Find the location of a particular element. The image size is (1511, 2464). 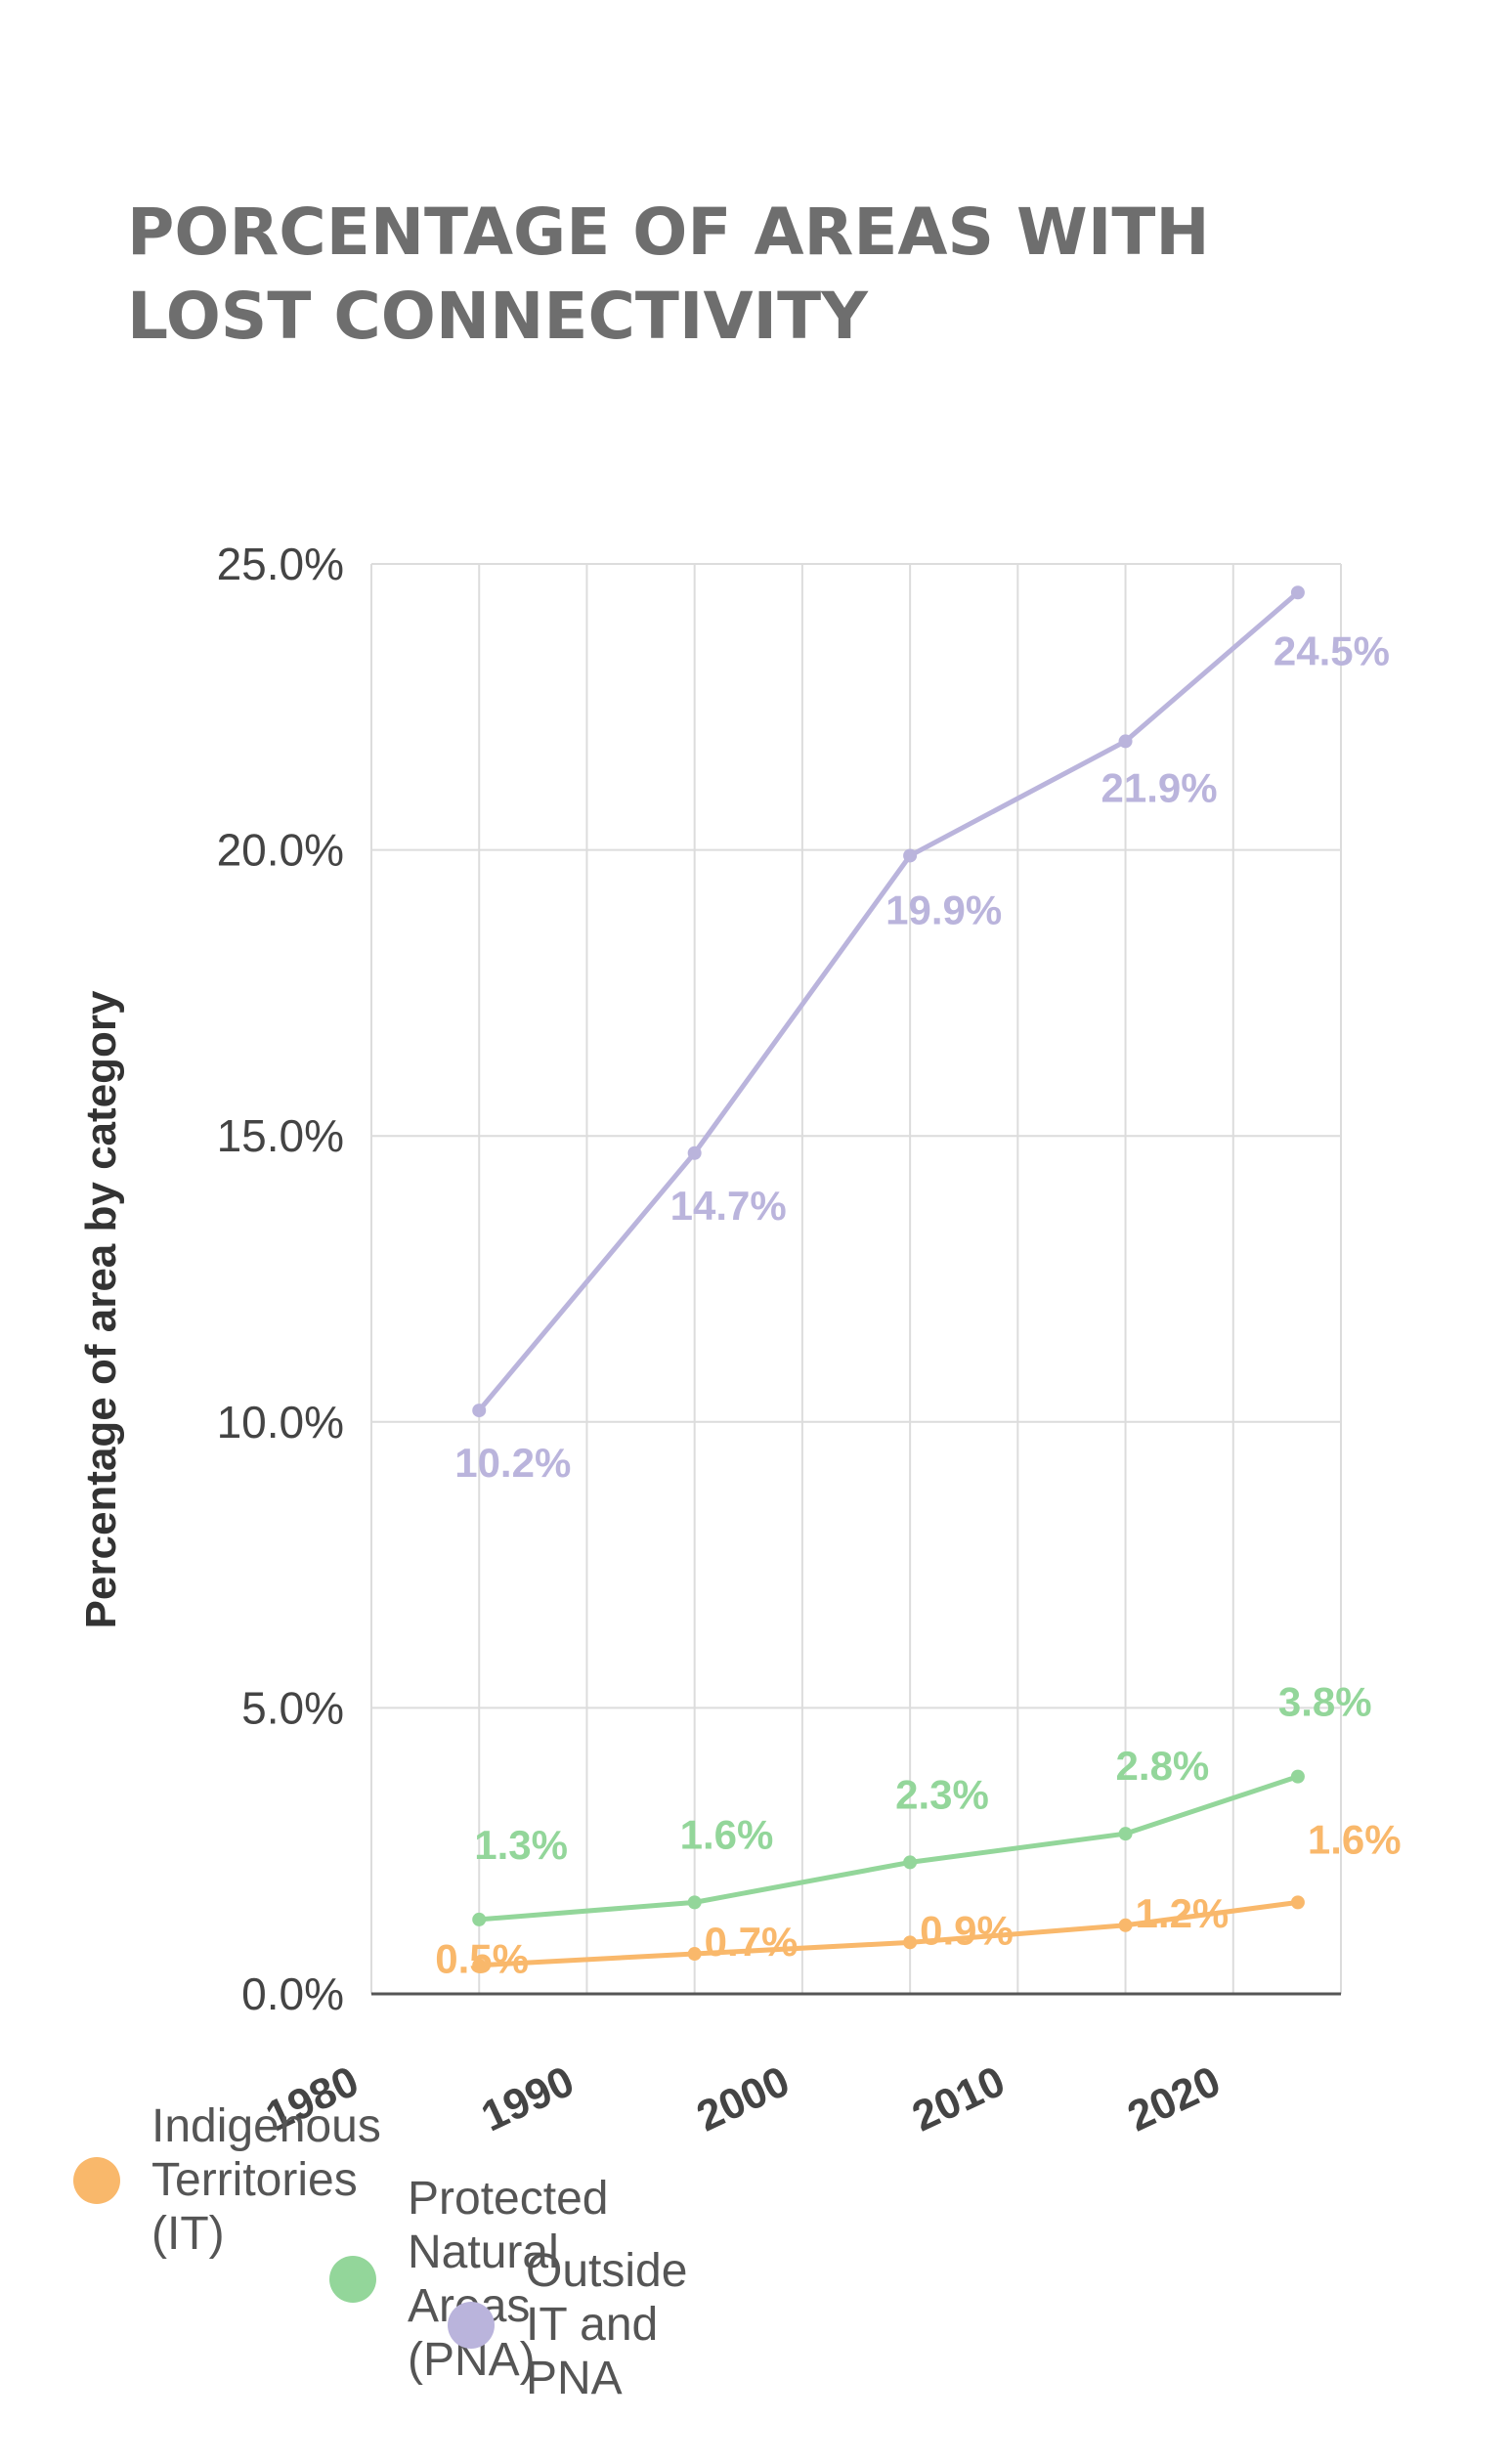

data-label: 19.9% is located at coordinates (943, 909).